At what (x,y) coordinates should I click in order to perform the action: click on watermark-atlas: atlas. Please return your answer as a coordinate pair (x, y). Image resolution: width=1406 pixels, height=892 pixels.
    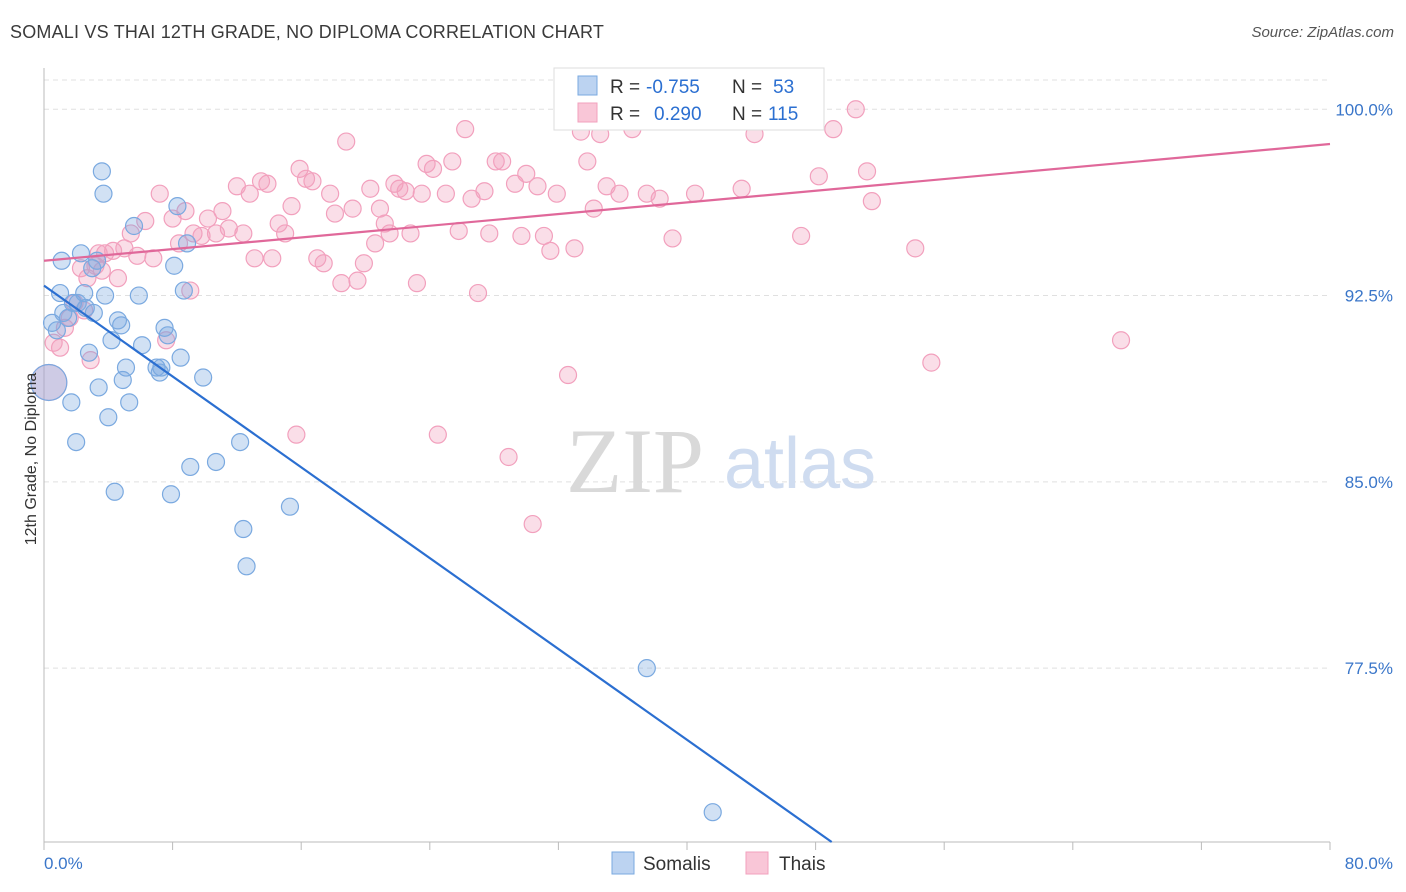
    Looking at the image, I should click on (800, 464).